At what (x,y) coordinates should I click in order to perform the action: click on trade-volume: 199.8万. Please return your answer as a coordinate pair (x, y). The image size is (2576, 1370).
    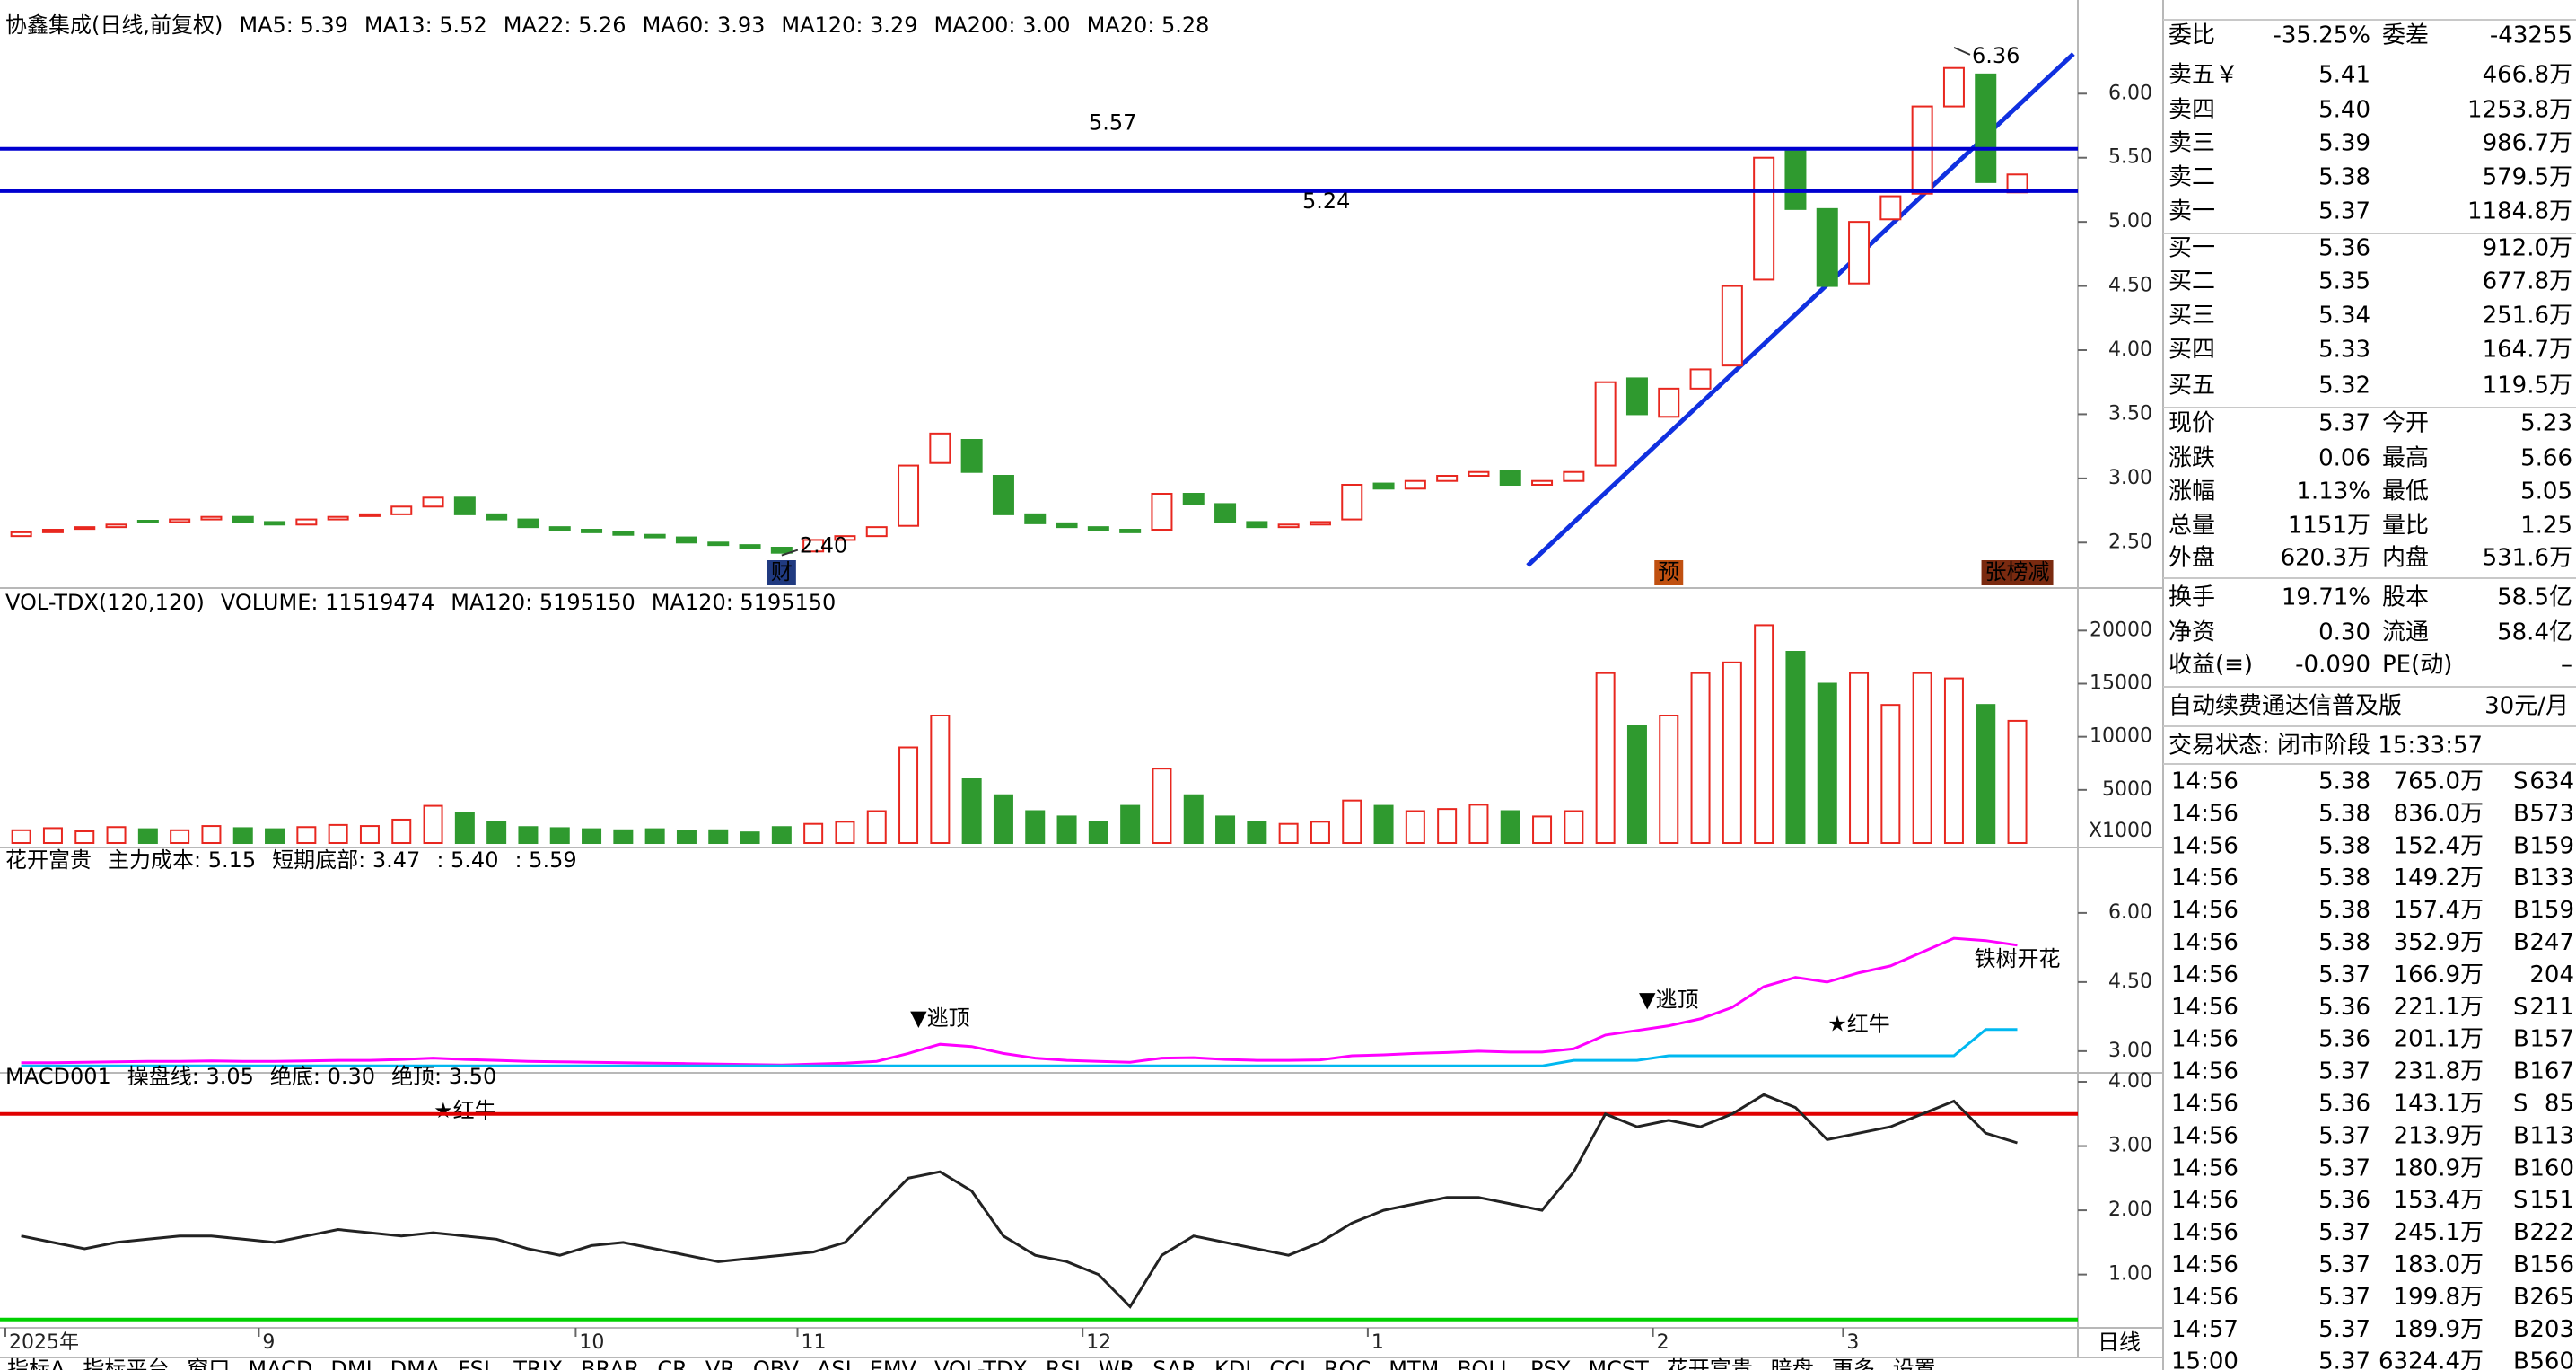
    Looking at the image, I should click on (2439, 1297).